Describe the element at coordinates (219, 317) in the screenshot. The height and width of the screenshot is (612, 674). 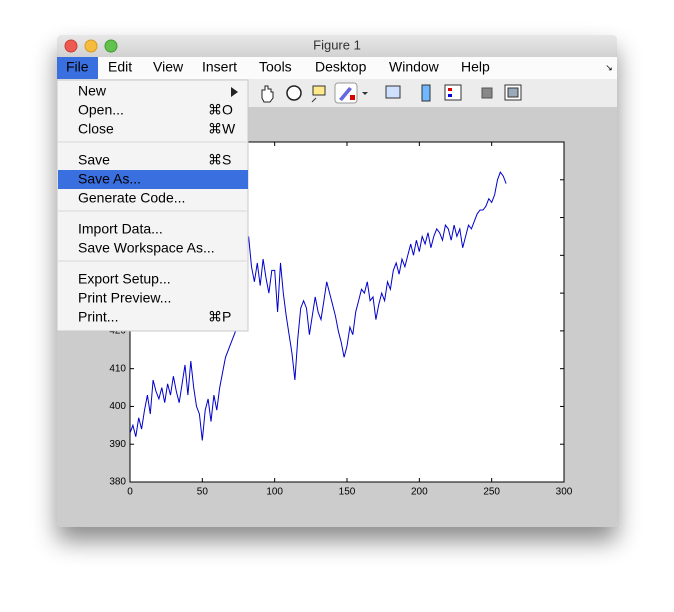
I see `menu-shortcut: ⌘P` at that location.